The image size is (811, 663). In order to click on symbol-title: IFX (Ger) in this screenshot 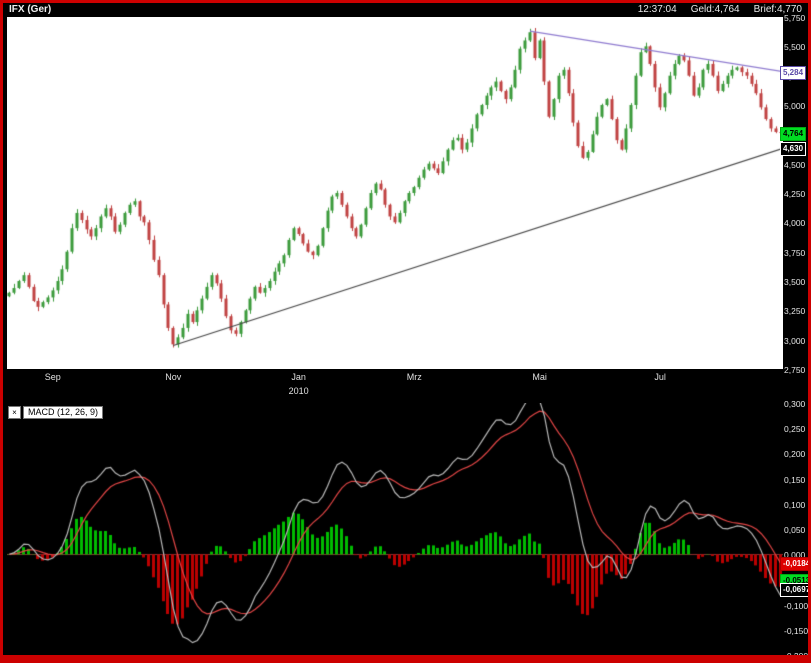, I will do `click(30, 9)`.